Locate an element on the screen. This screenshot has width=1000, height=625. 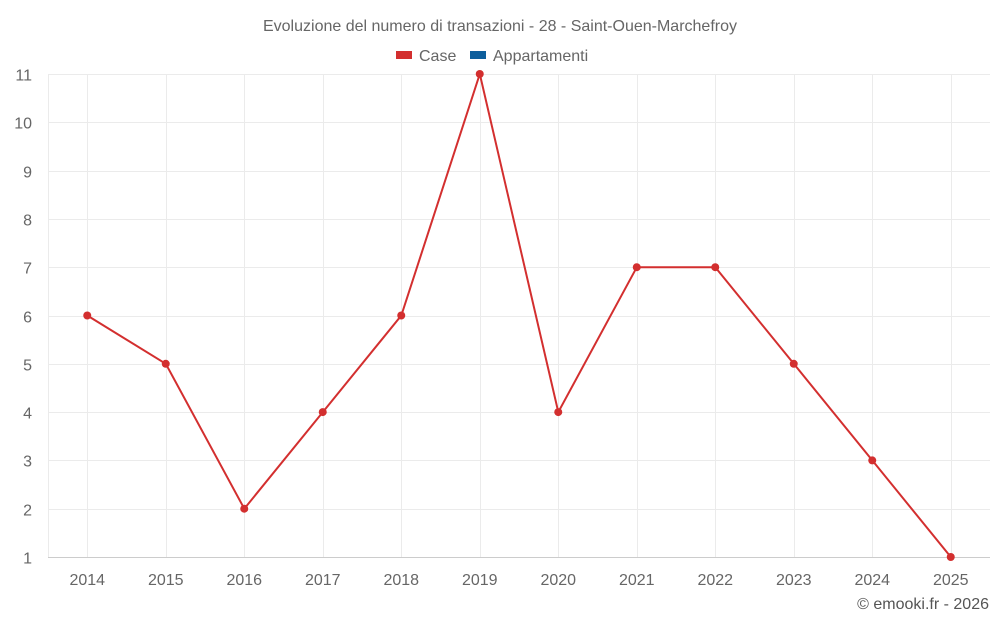
y-tick-label: 5 is located at coordinates (27, 366).